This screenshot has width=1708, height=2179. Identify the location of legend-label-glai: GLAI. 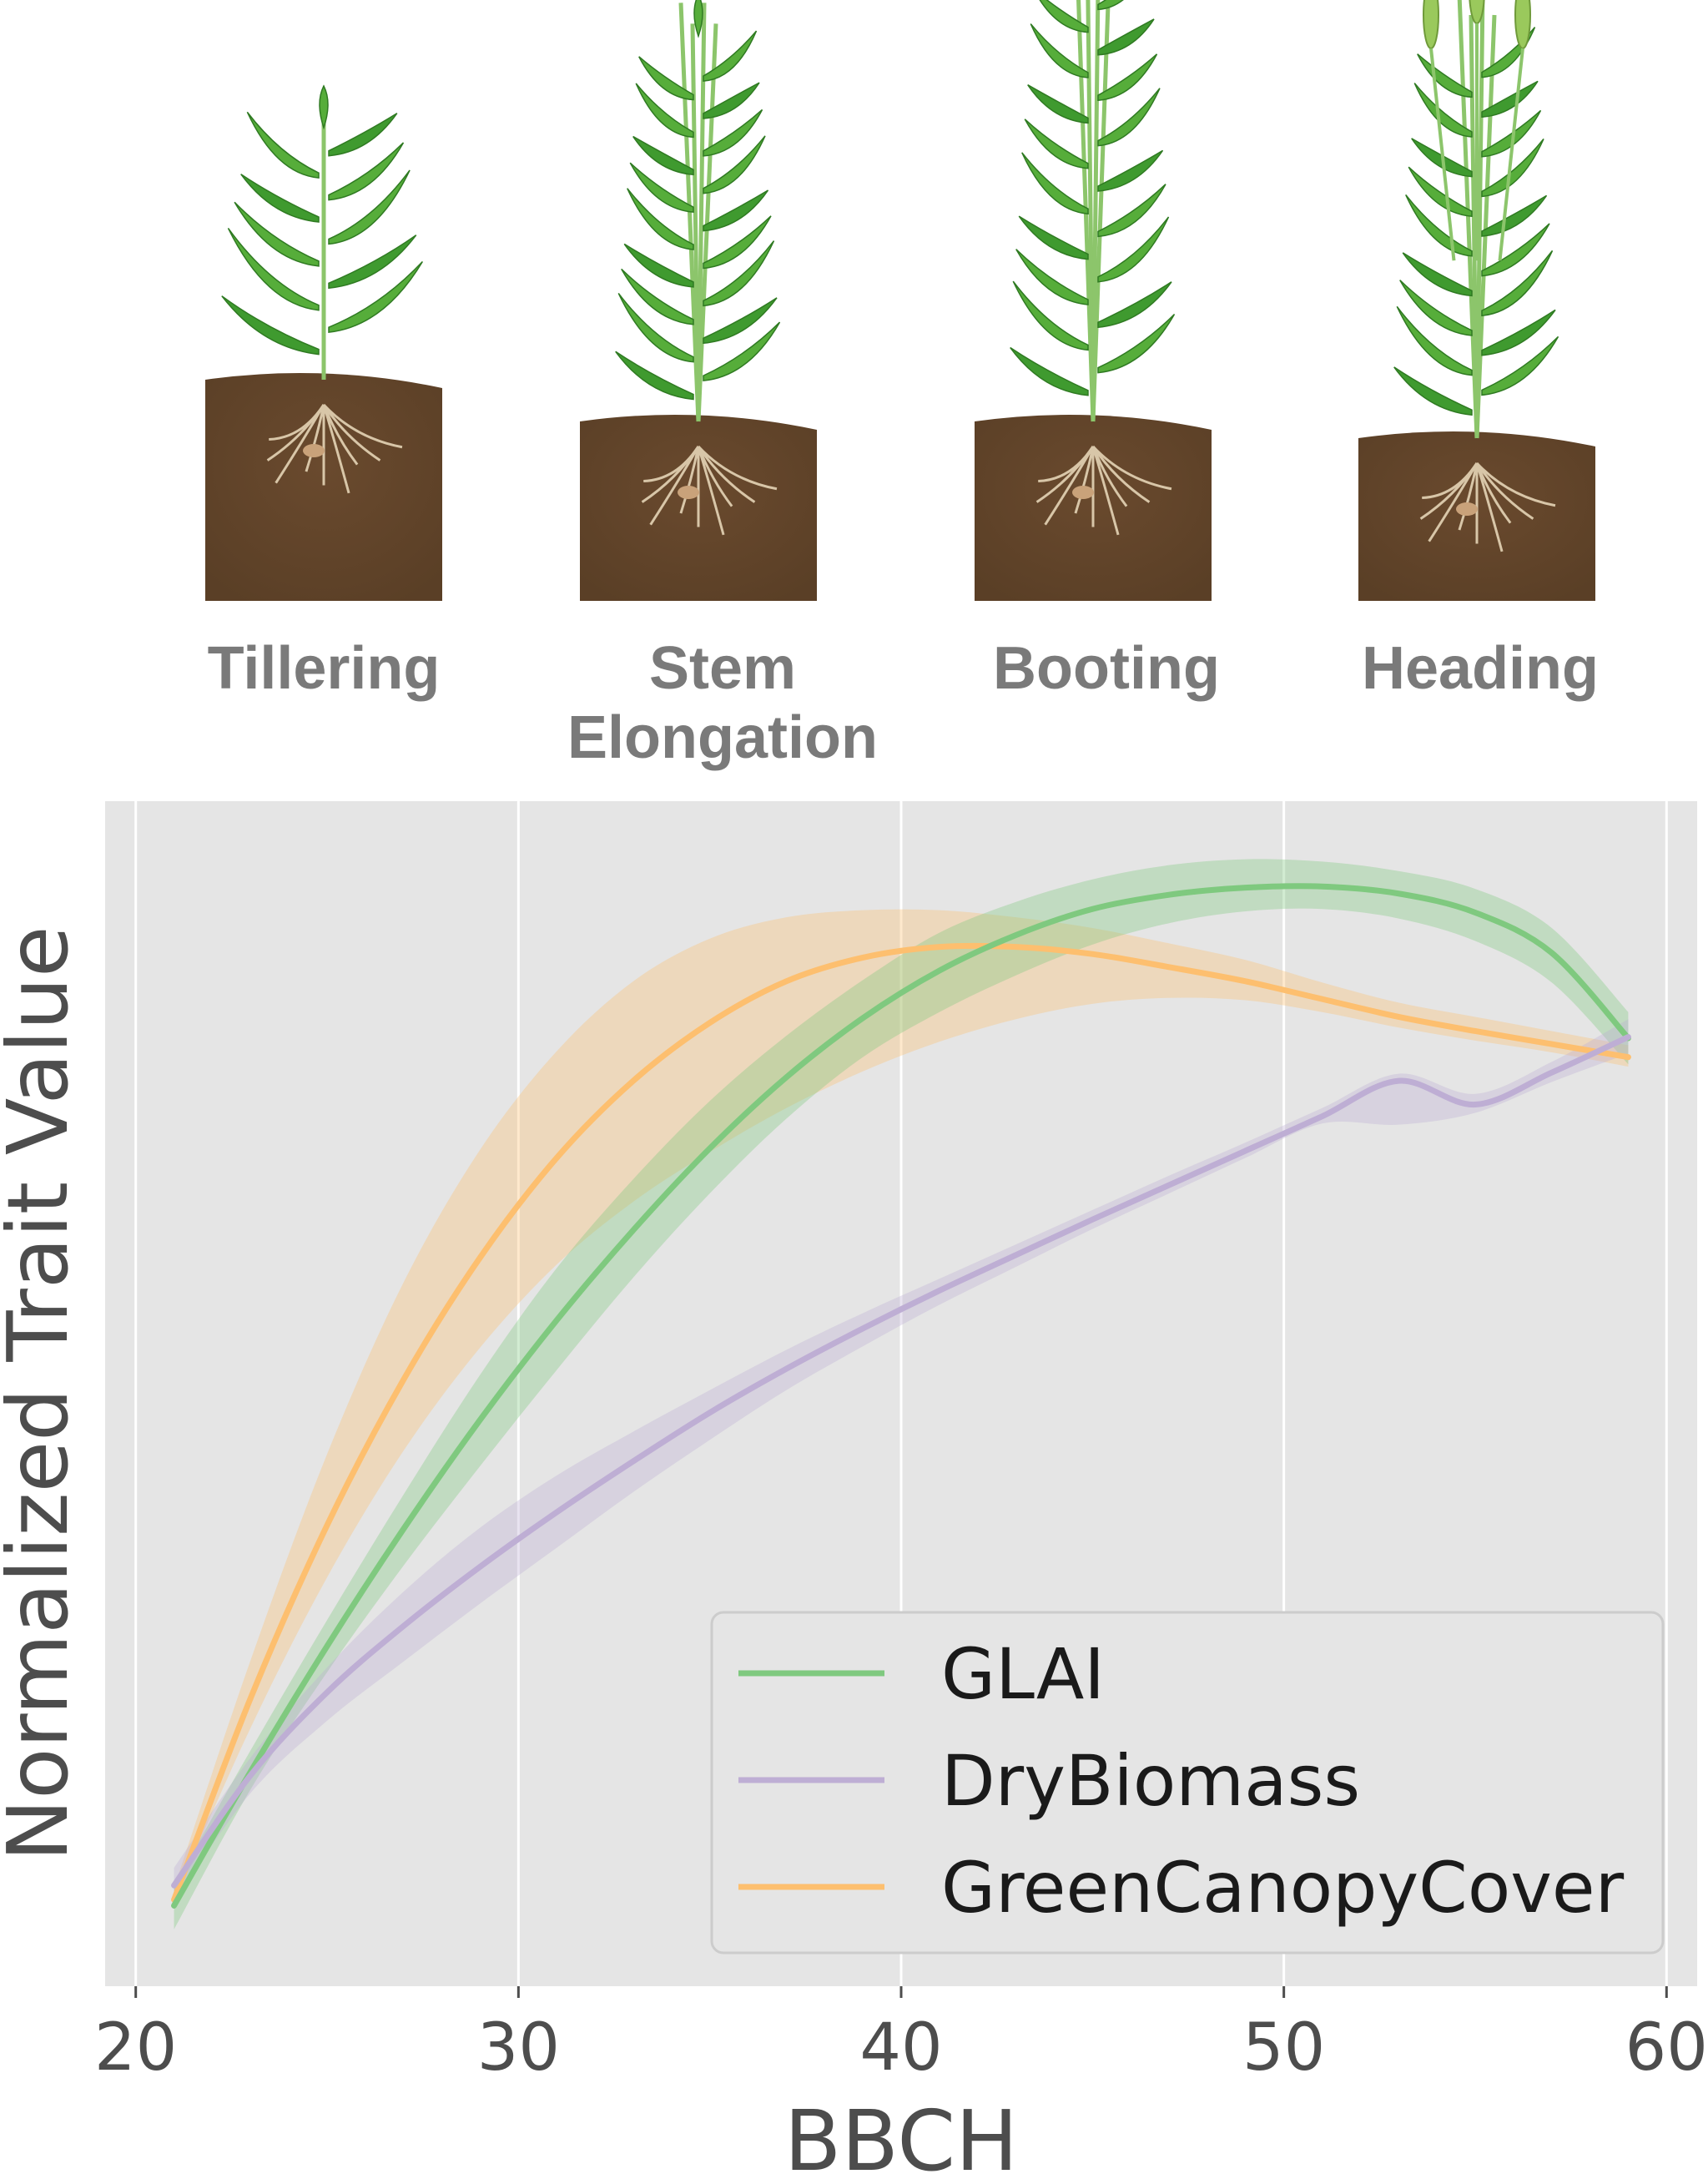
(1023, 1674).